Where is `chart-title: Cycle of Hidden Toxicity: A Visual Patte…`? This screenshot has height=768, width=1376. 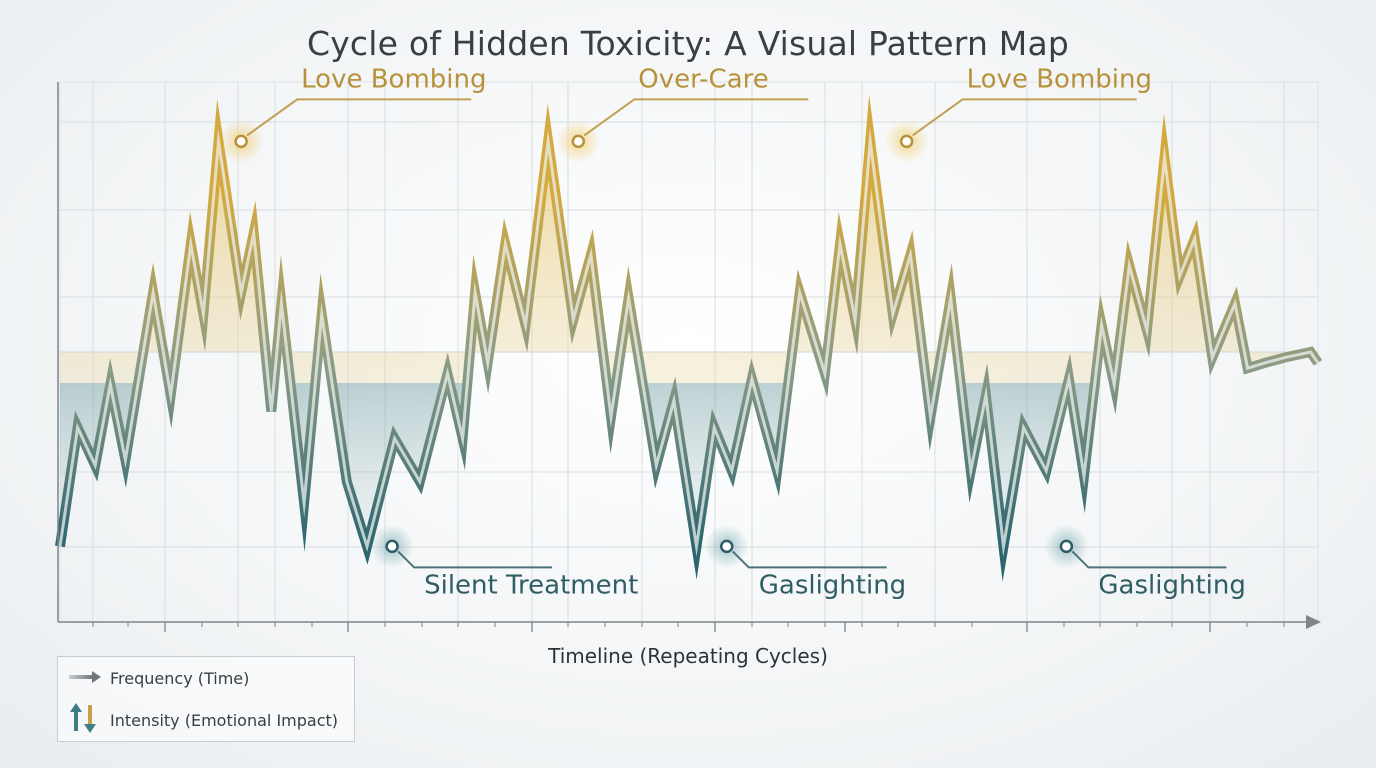
chart-title: Cycle of Hidden Toxicity: A Visual Patte… is located at coordinates (688, 43).